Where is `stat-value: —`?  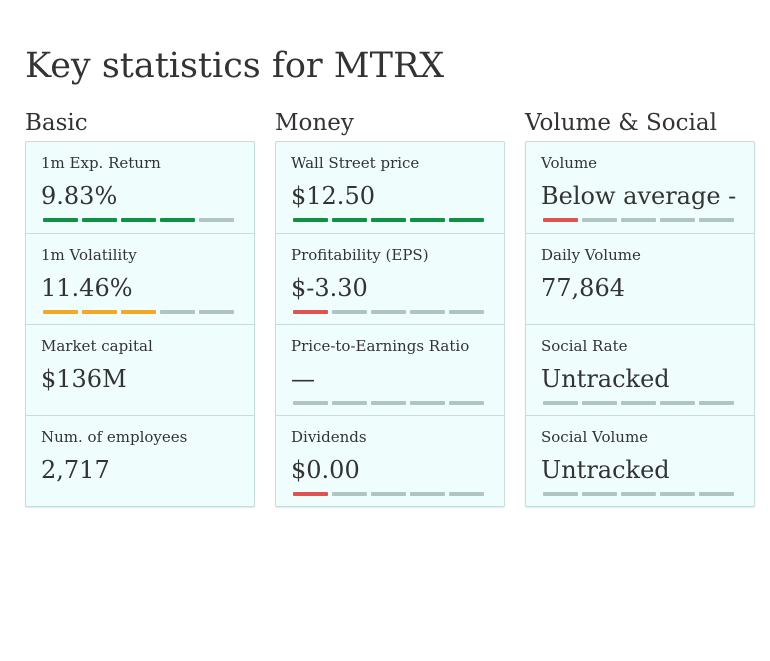
stat-value: — is located at coordinates (303, 379).